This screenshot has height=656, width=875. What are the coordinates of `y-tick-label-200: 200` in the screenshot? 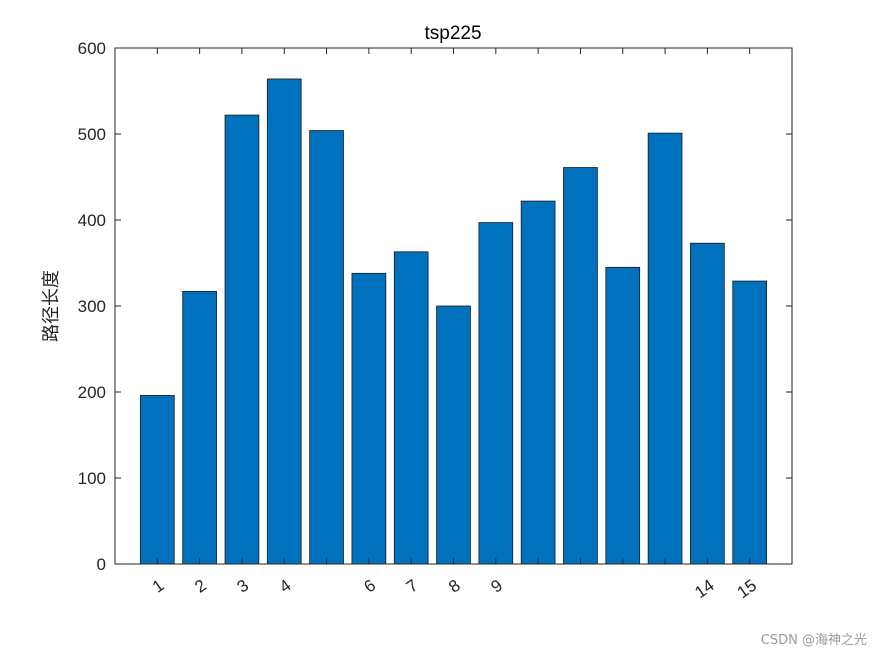 It's located at (92, 392).